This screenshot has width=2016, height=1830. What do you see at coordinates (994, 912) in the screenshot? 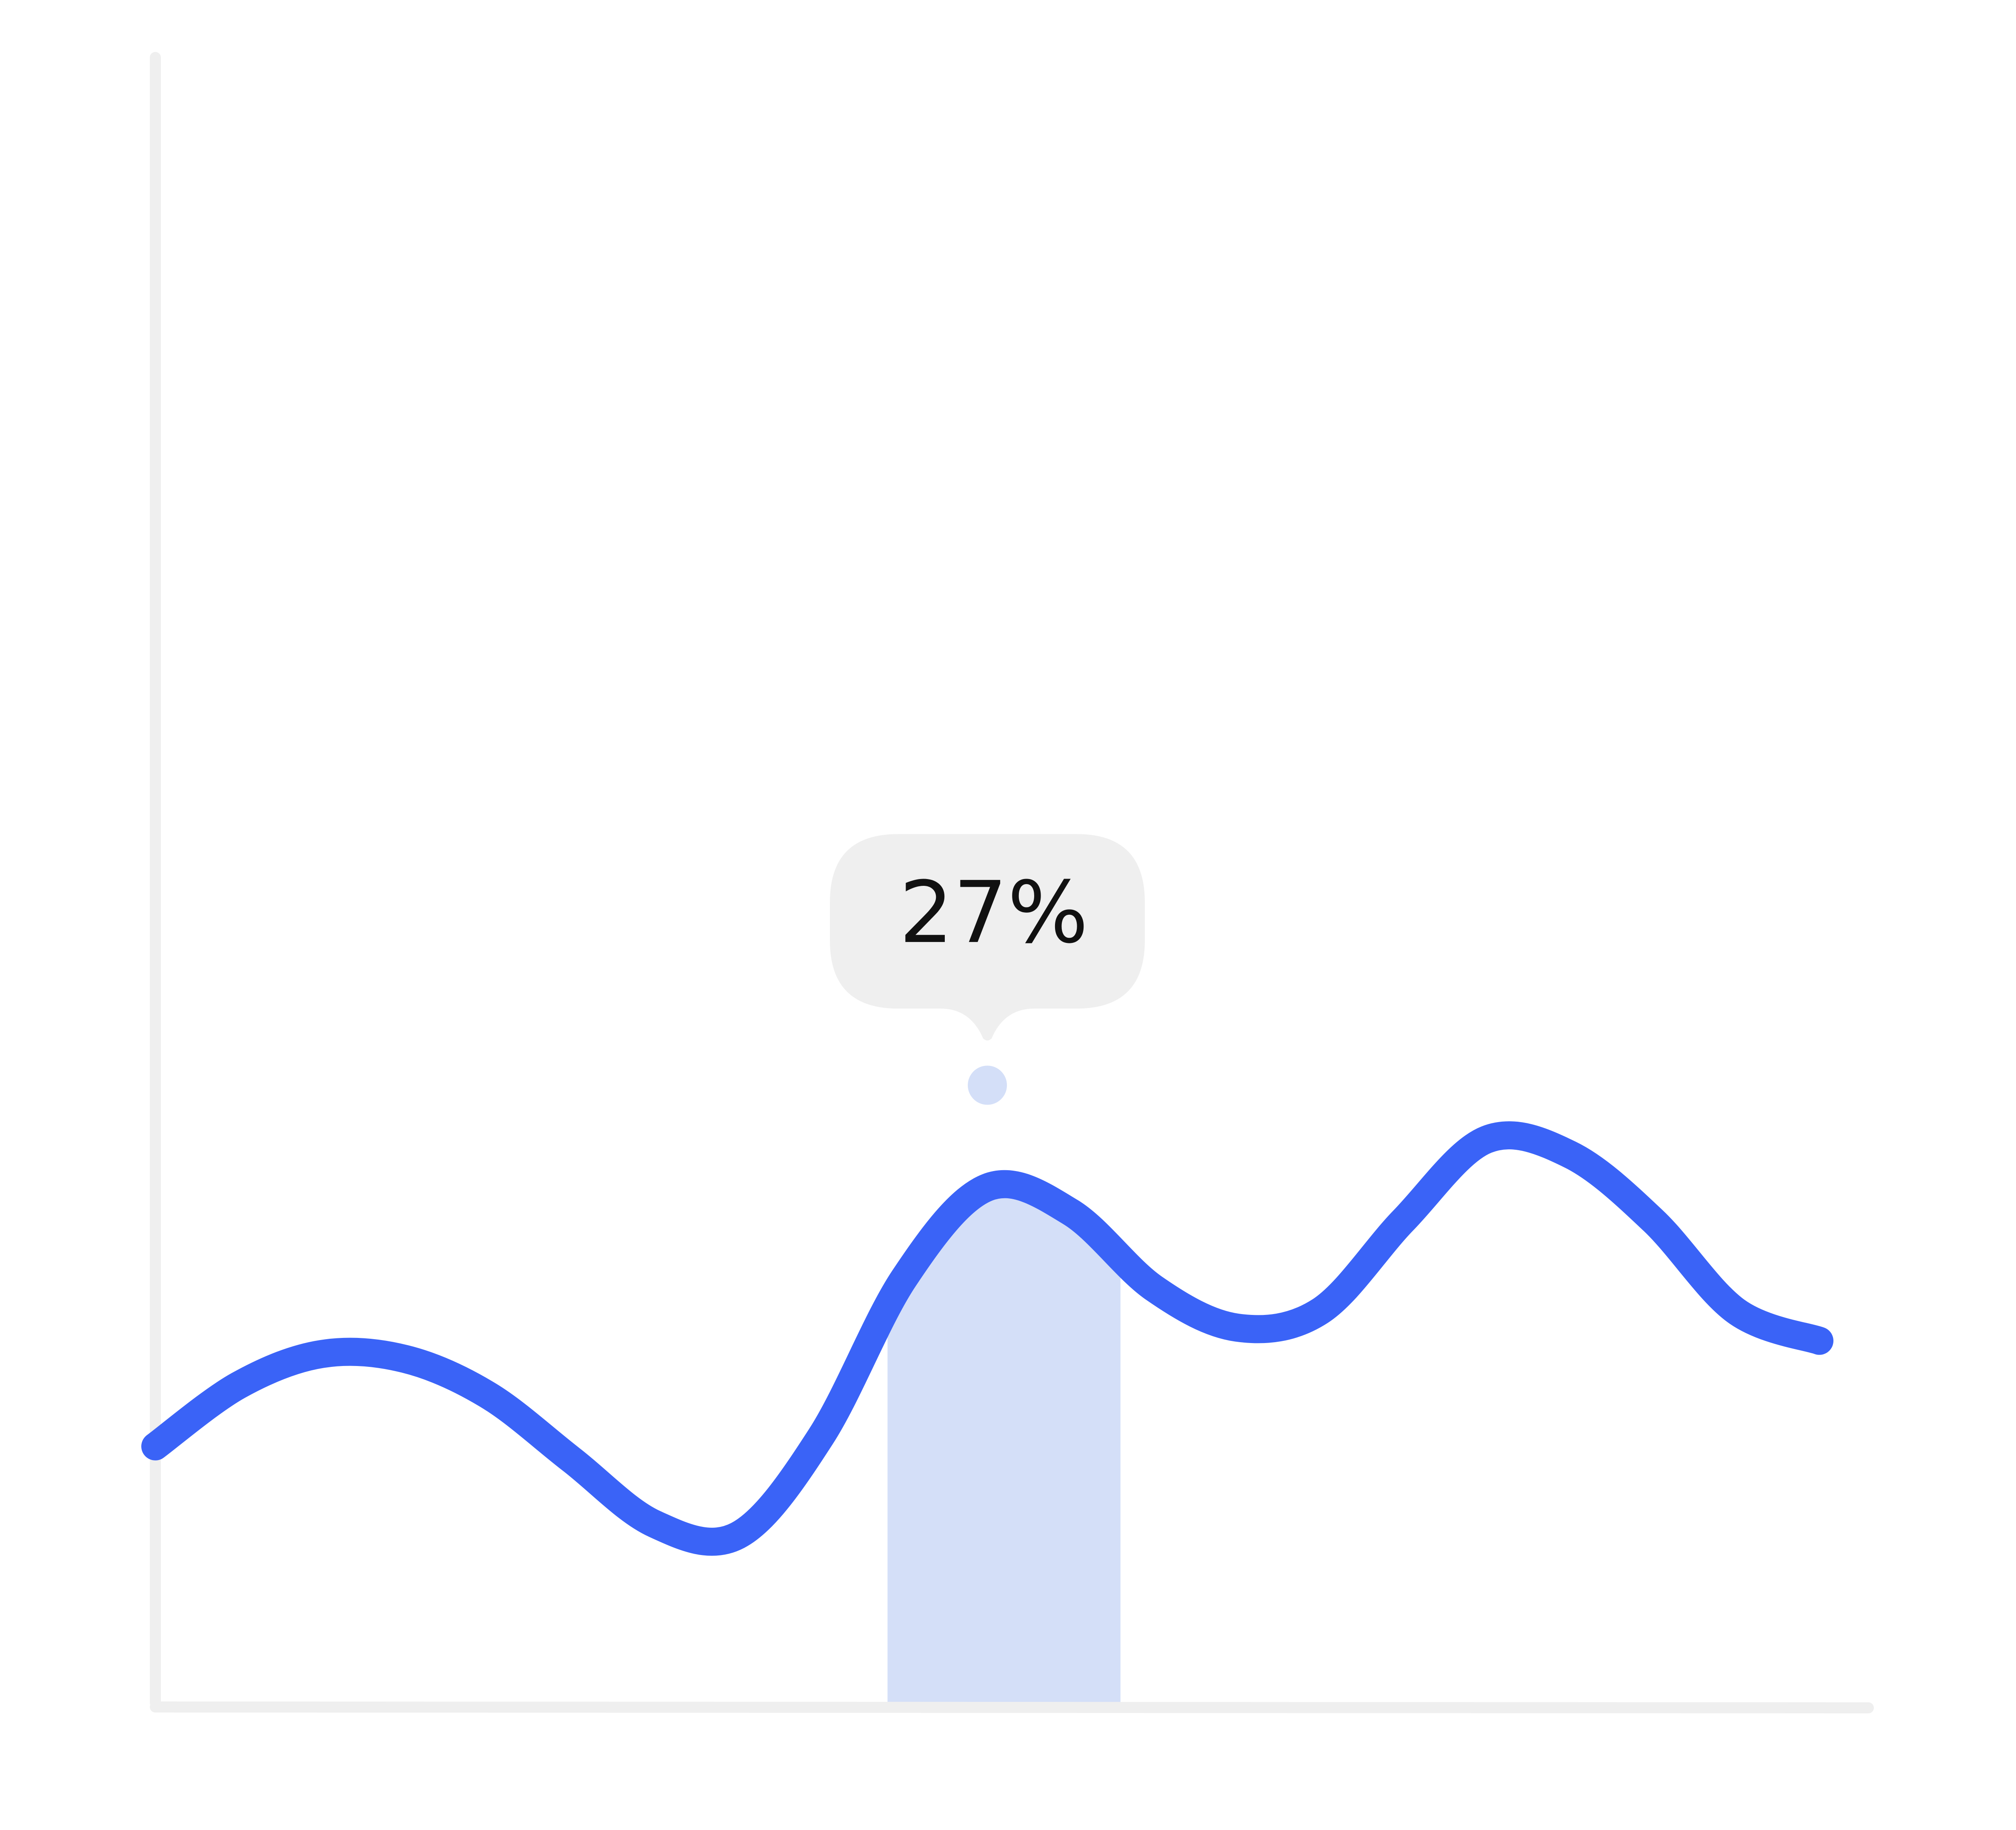
I see `tooltip-value-label: 27%` at bounding box center [994, 912].